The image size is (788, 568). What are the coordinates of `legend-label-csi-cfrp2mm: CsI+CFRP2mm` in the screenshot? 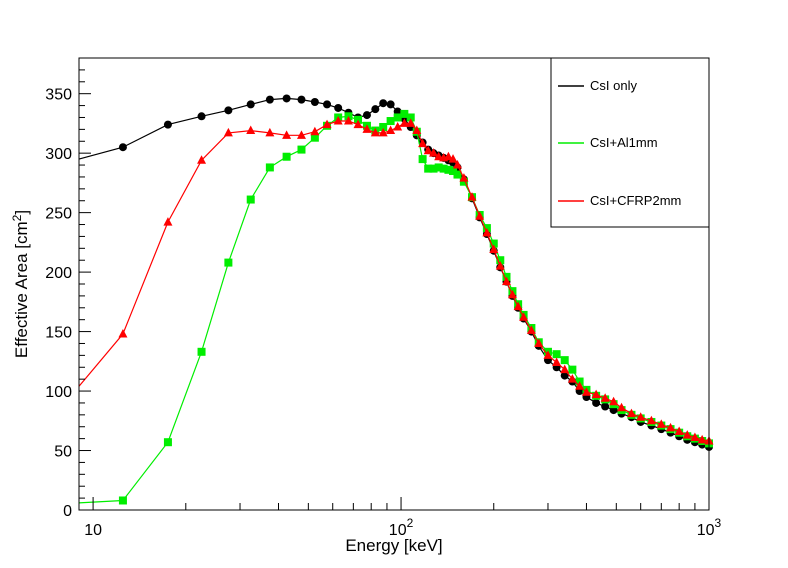 It's located at (635, 200).